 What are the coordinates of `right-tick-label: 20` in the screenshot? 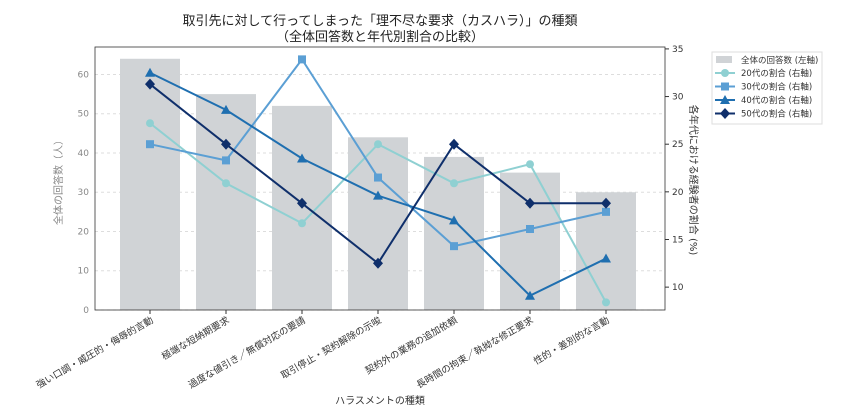 It's located at (678, 193).